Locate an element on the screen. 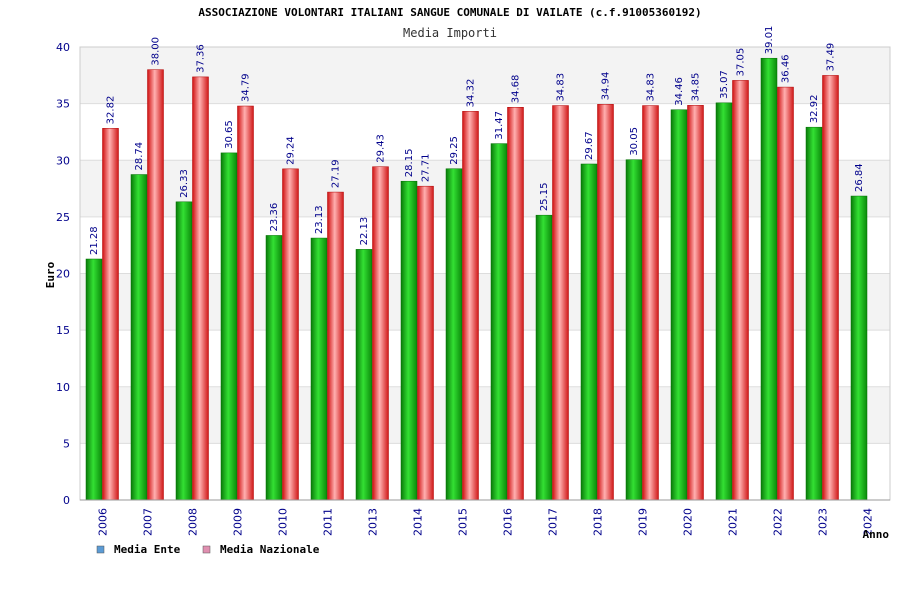  data-label-media-ente-2014: 28.15 is located at coordinates (409, 163).